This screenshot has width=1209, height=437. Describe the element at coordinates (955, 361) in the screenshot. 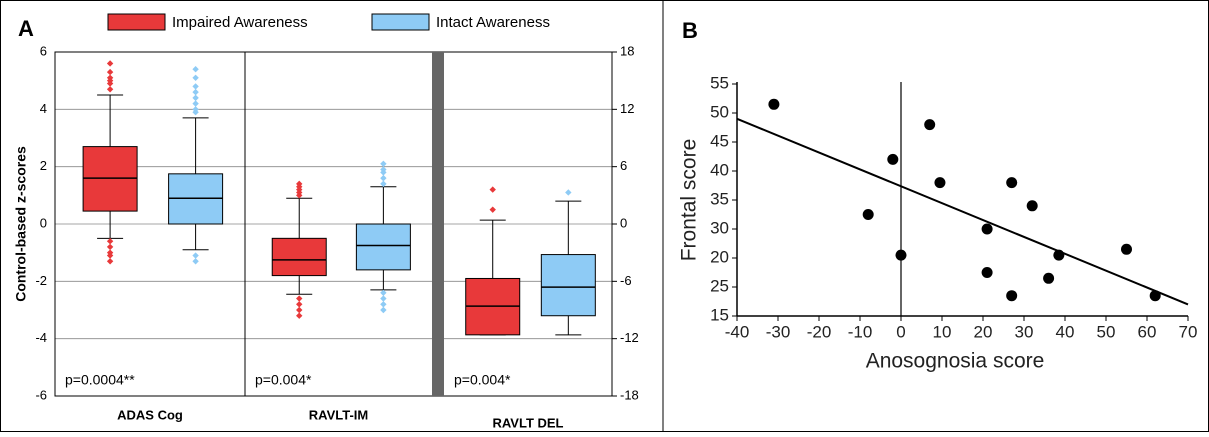

I see `x-axis-title: Anosognosia score` at that location.